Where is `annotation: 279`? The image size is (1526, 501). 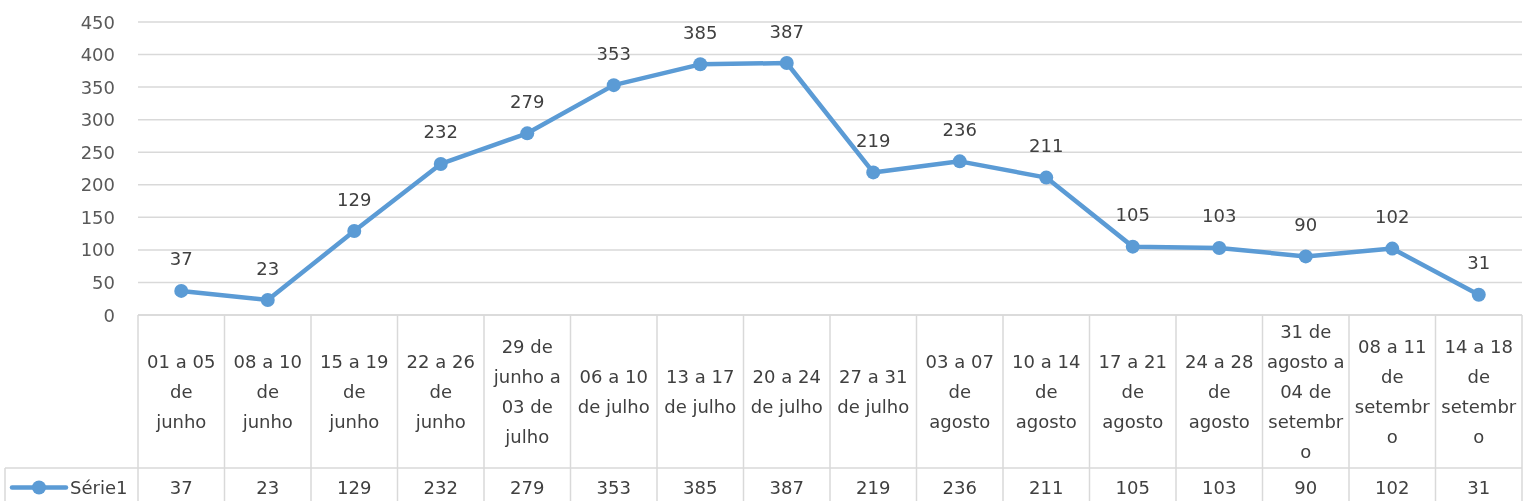
annotation: 279 is located at coordinates (527, 101).